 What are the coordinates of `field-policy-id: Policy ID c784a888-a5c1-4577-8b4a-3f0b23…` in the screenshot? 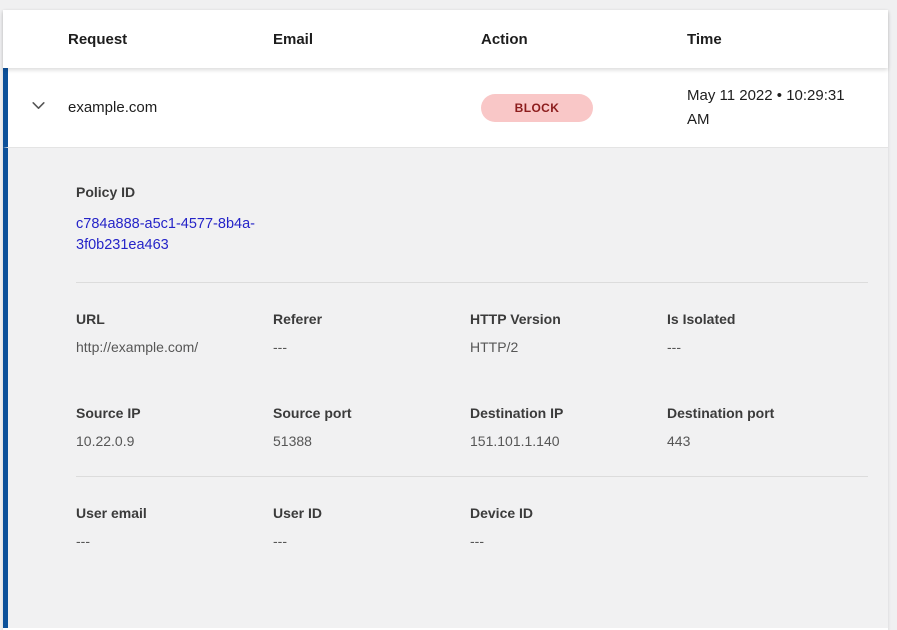 It's located at (482, 220).